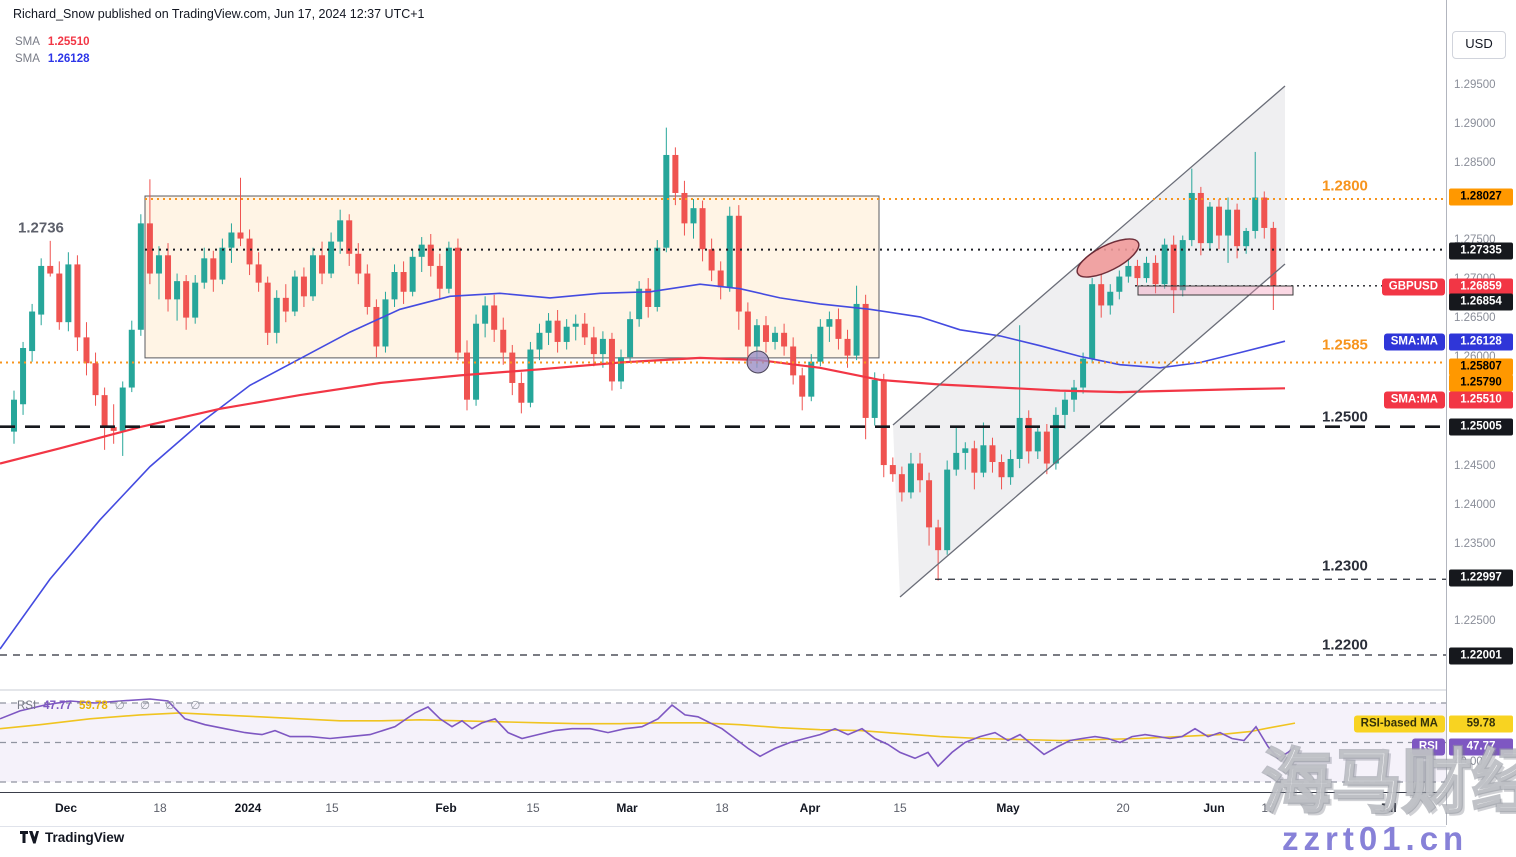  What do you see at coordinates (643, 410) in the screenshot?
I see `sma-200-line` at bounding box center [643, 410].